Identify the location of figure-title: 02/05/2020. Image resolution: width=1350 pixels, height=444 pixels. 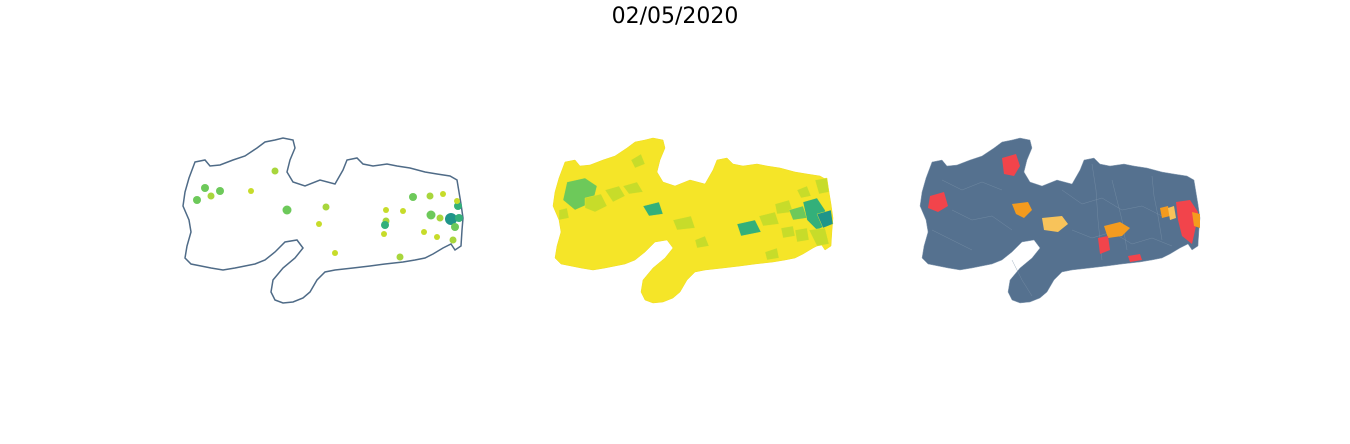
(675, 16).